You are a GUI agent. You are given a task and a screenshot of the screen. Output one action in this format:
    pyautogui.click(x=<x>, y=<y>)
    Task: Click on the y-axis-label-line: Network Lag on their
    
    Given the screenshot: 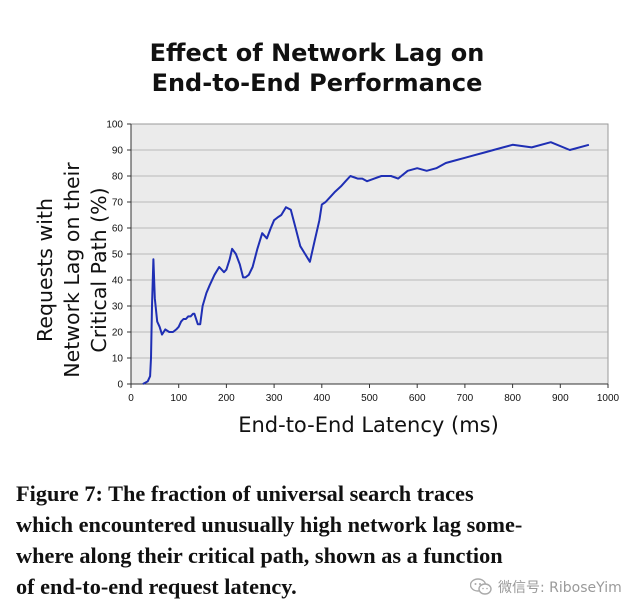 What is the action you would take?
    pyautogui.click(x=72, y=270)
    